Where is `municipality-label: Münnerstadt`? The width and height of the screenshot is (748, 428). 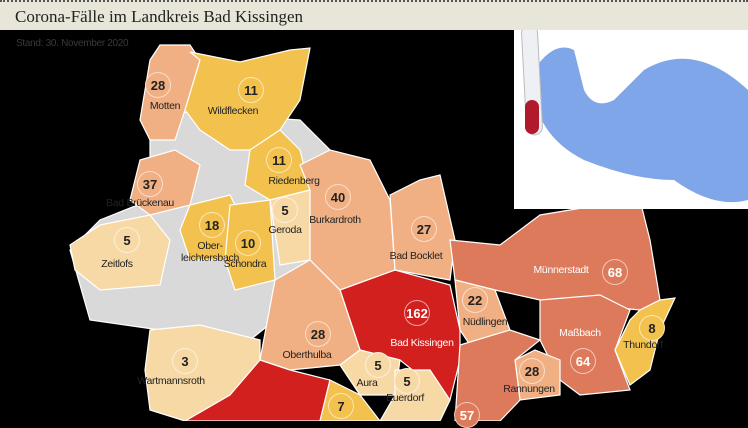
municipality-label: Münnerstadt is located at coordinates (561, 270).